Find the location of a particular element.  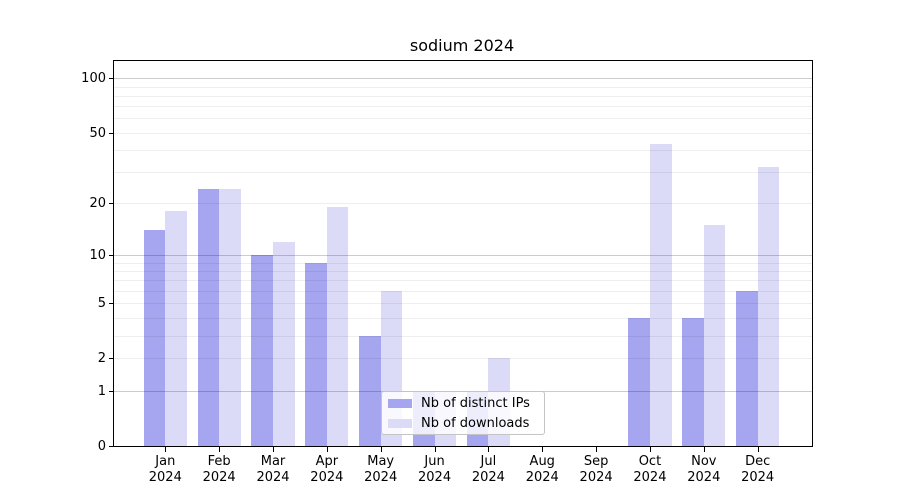

x-tick-label-nov: Nov 2024 is located at coordinates (704, 469).